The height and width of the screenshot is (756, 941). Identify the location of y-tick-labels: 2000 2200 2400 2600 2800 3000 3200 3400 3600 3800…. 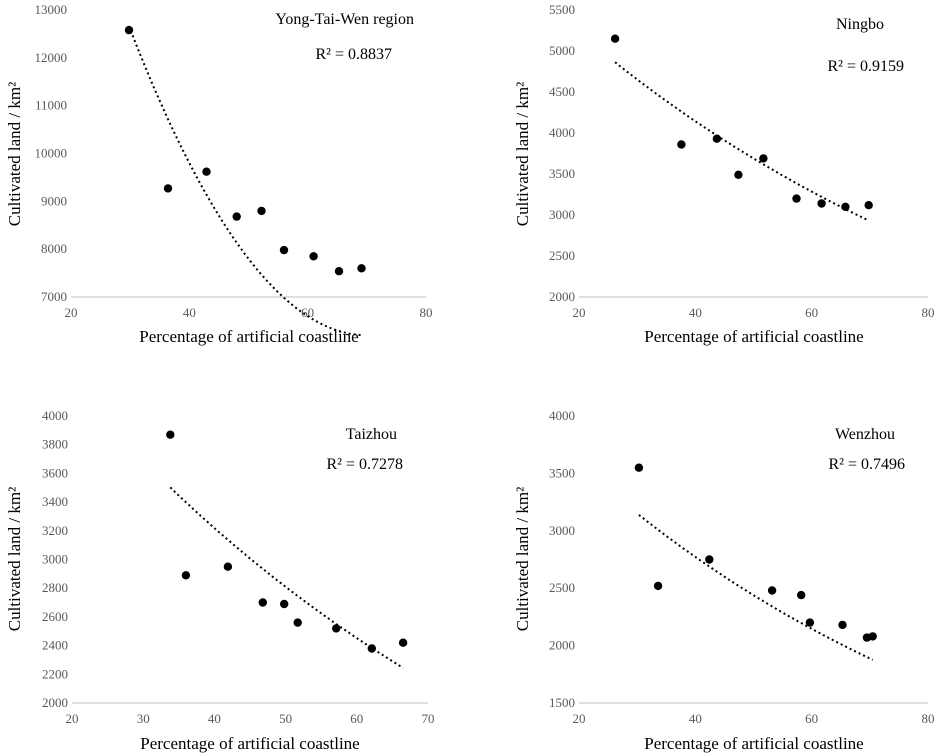
(55, 559).